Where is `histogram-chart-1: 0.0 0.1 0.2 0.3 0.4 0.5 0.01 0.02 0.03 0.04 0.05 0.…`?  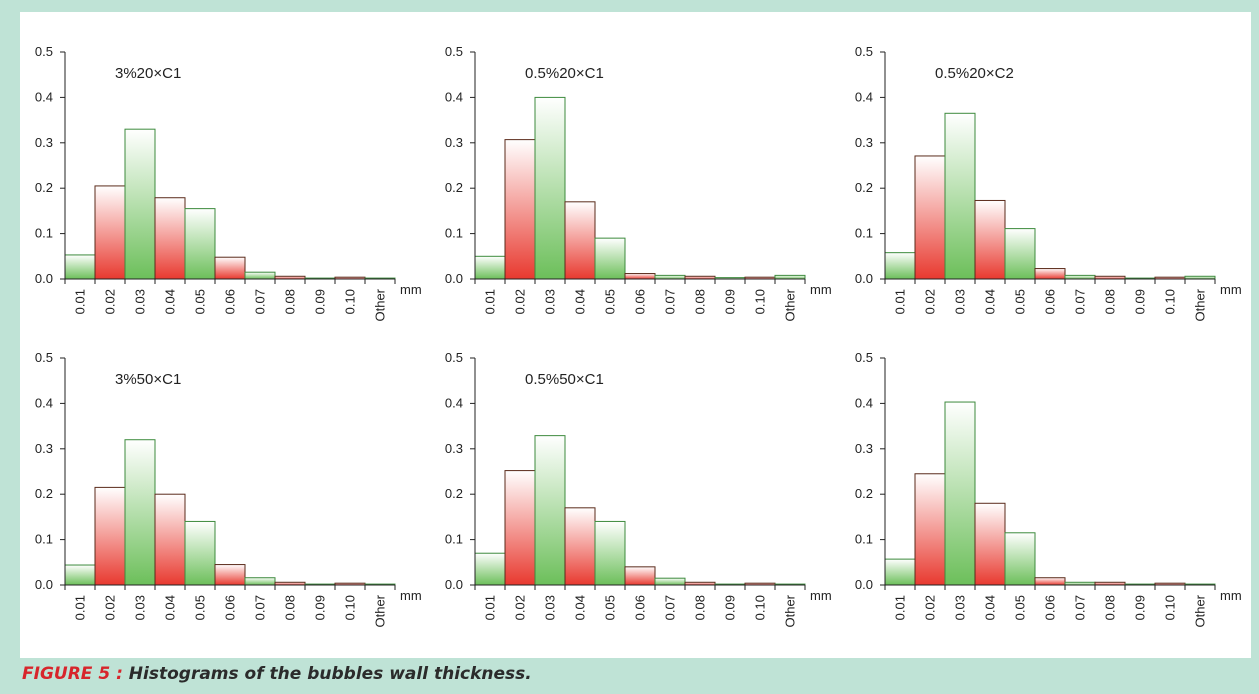
histogram-chart-1: 0.0 0.1 0.2 0.3 0.4 0.5 0.01 0.02 0.03 0.04 0.05 0.… is located at coordinates (226, 167).